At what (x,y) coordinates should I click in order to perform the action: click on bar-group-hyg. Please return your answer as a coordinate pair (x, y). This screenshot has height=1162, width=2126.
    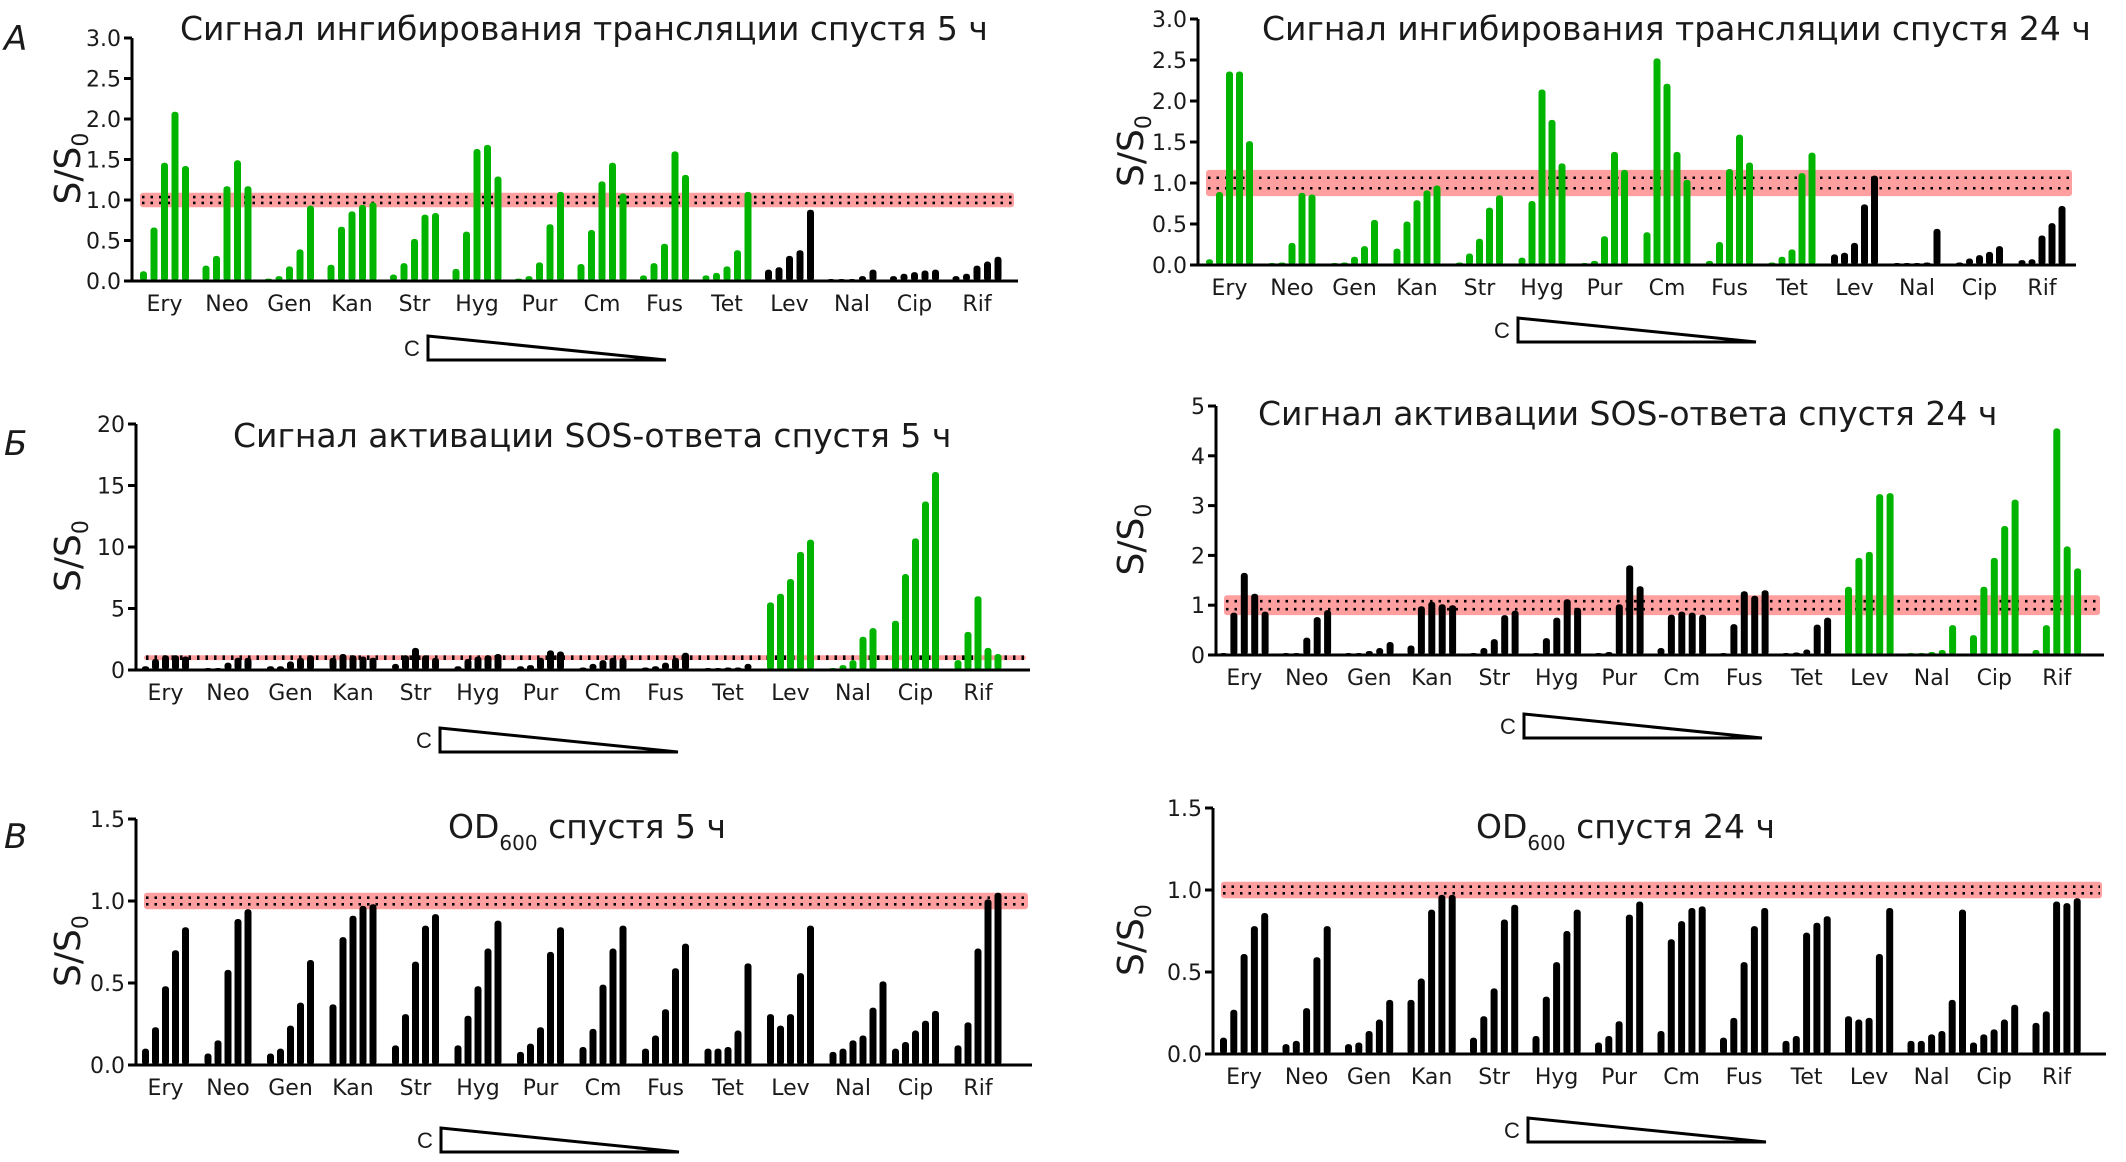
    Looking at the image, I should click on (1556, 981).